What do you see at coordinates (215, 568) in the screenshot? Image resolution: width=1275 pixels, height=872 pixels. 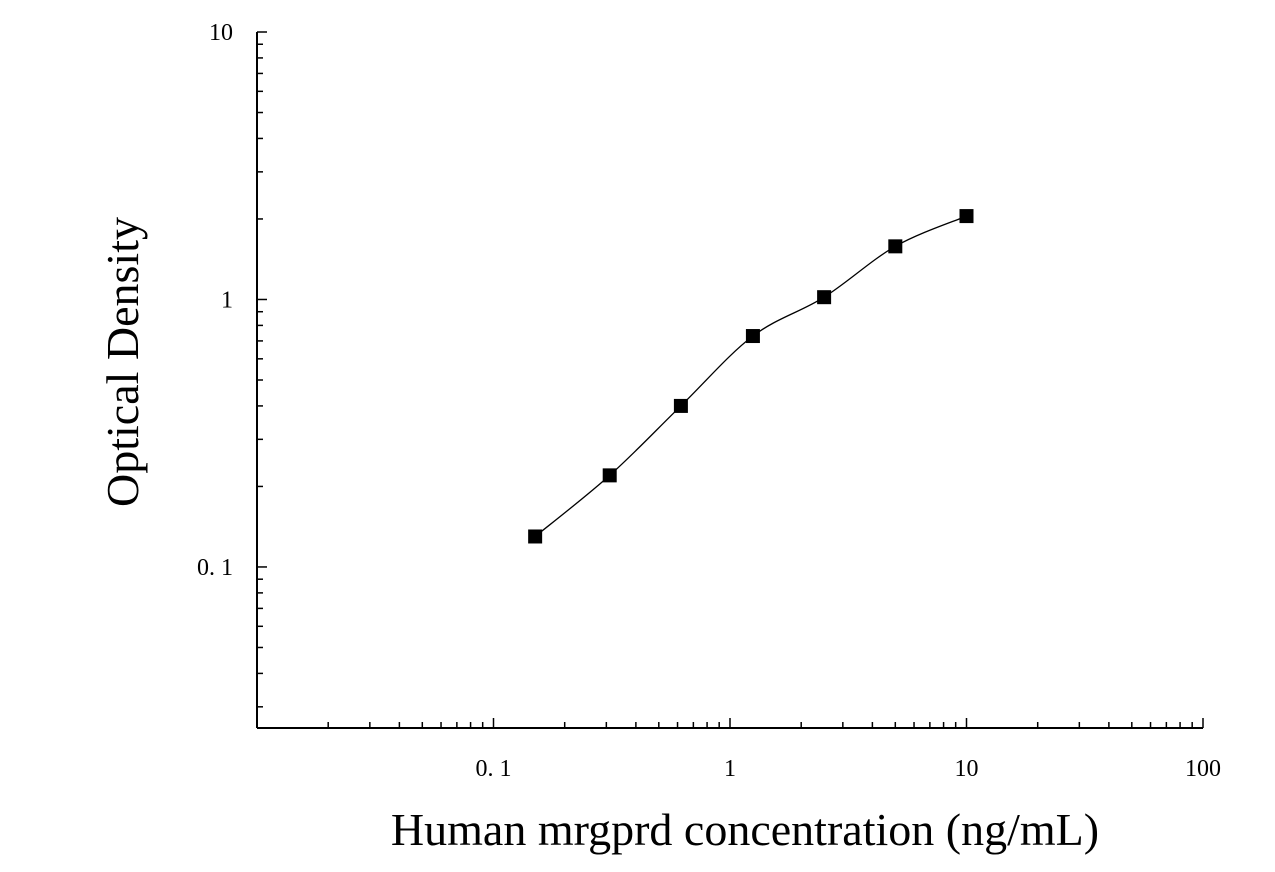 I see `y-tick-label: 0. 1` at bounding box center [215, 568].